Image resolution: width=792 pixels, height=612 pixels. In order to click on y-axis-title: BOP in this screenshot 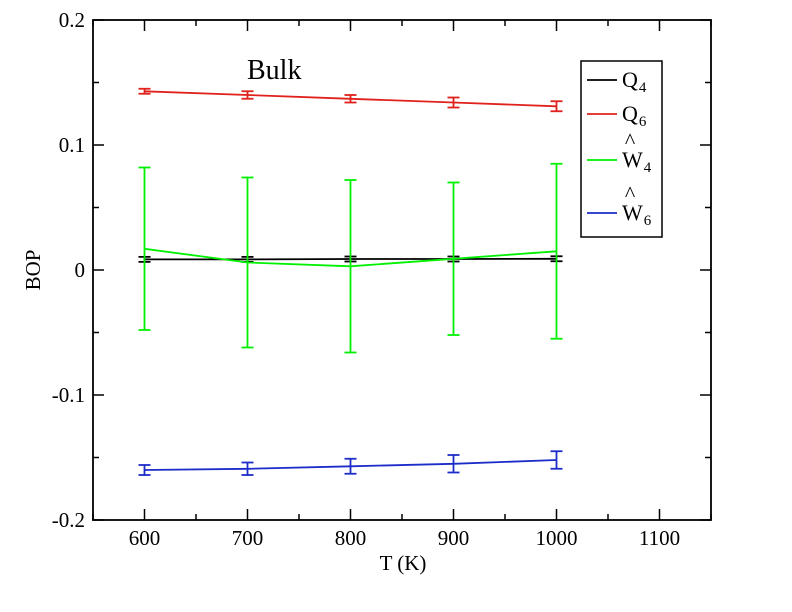, I will do `click(33, 270)`.